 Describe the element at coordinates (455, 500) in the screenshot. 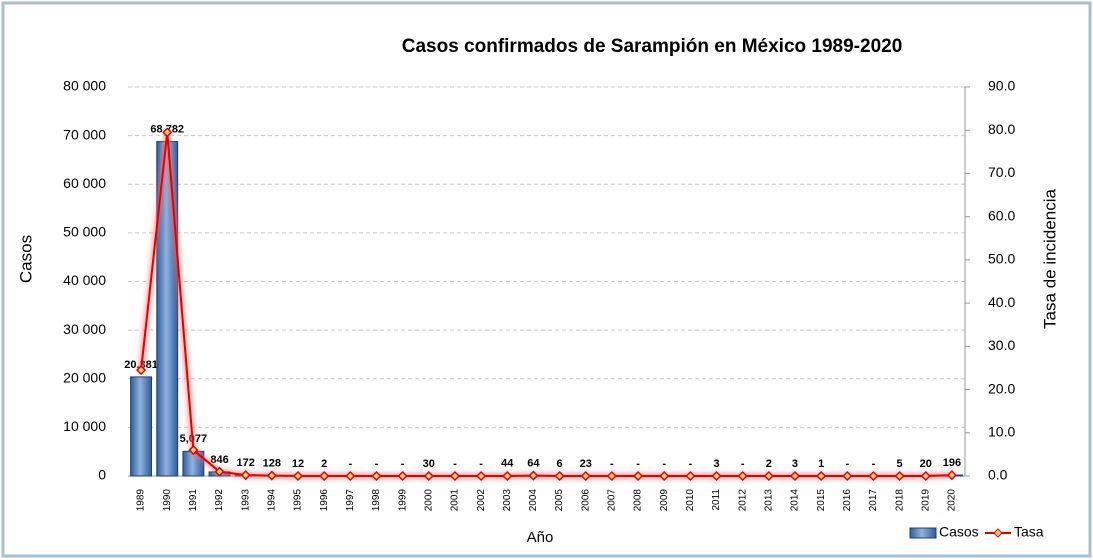

I see `x-tick-label: 2001` at that location.